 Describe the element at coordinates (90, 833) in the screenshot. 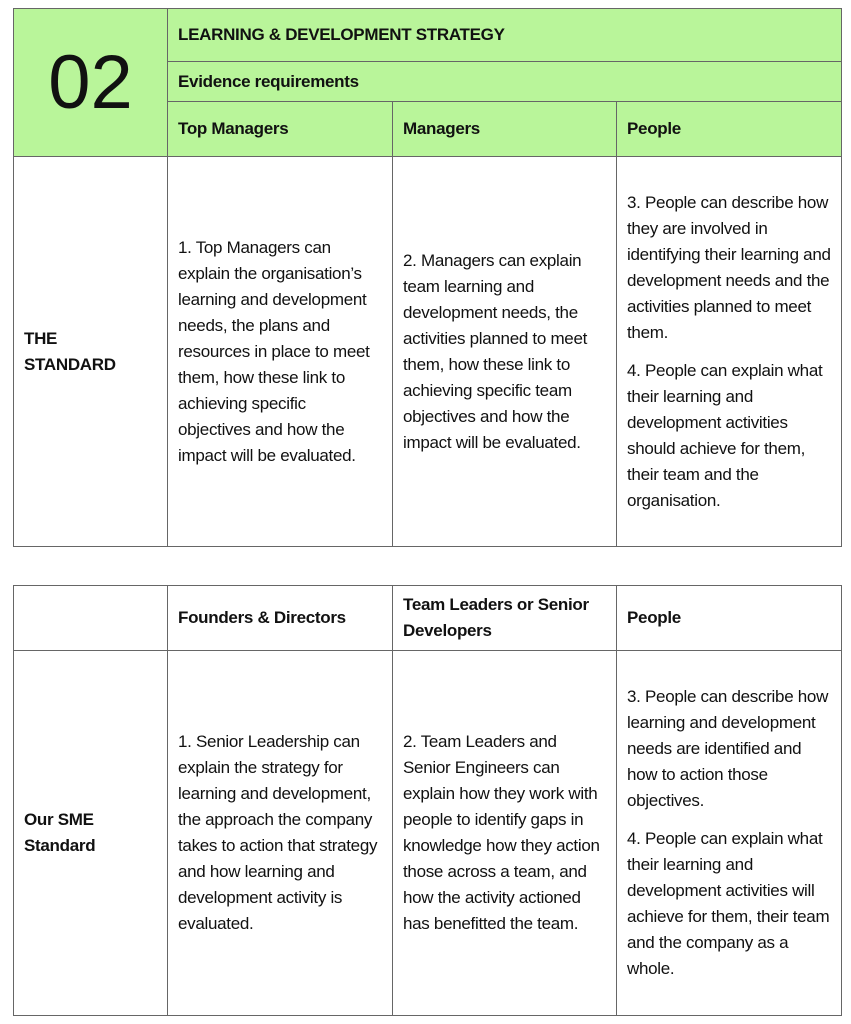

I see `row-label-sme-standard: Our SME Standard` at that location.